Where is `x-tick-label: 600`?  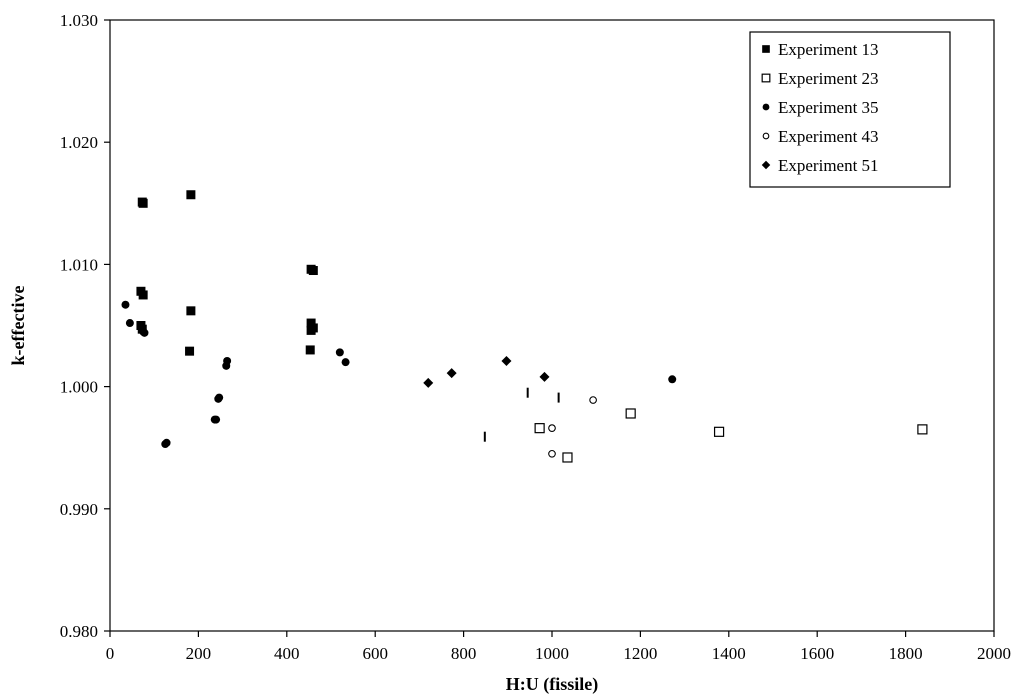 x-tick-label: 600 is located at coordinates (375, 653).